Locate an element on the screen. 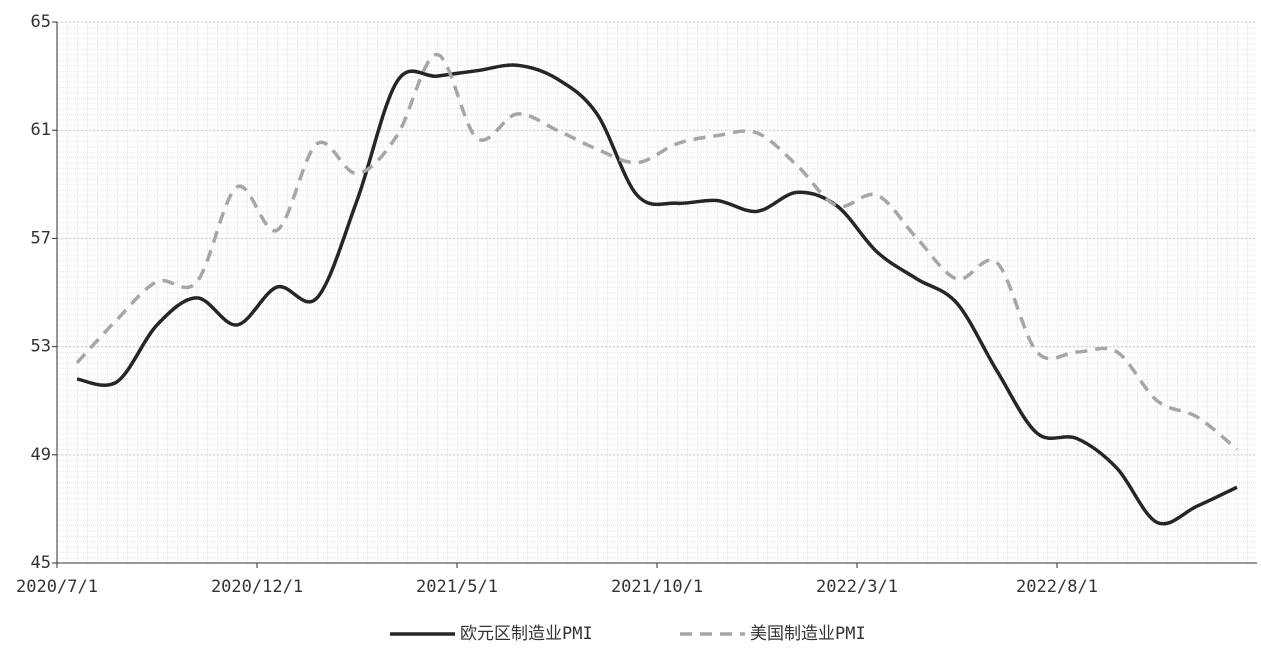 This screenshot has height=651, width=1261. y-tick-label: 49 is located at coordinates (41, 455).